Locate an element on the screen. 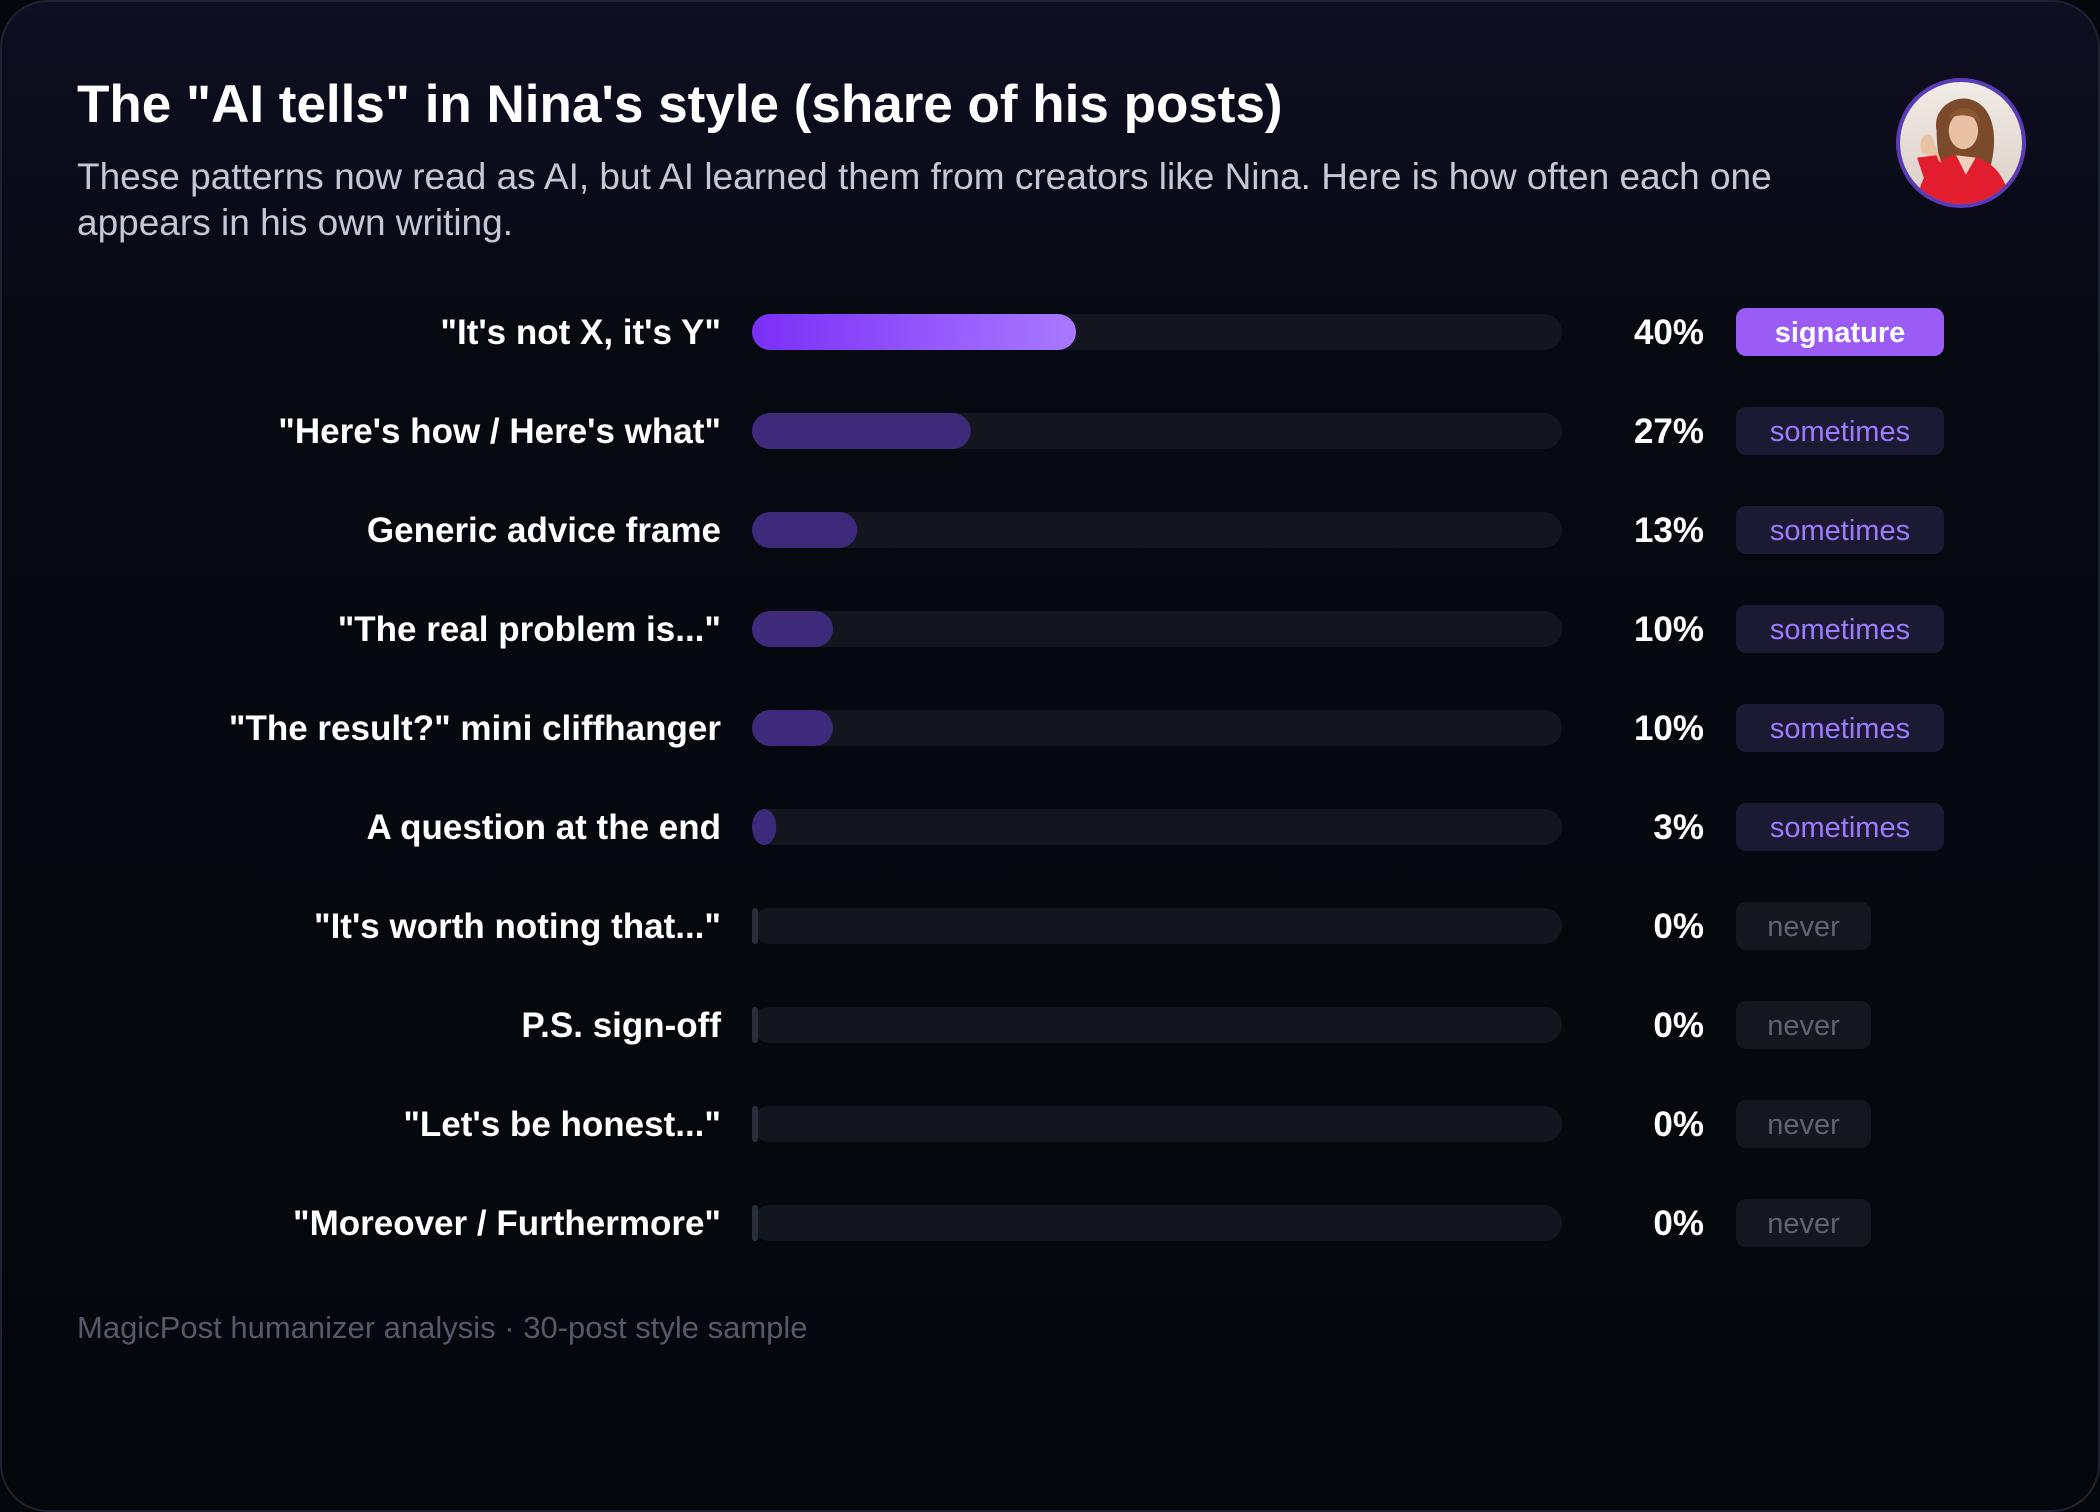 This screenshot has height=1512, width=2100. category-label: "It's not X, it's Y" is located at coordinates (580, 332).